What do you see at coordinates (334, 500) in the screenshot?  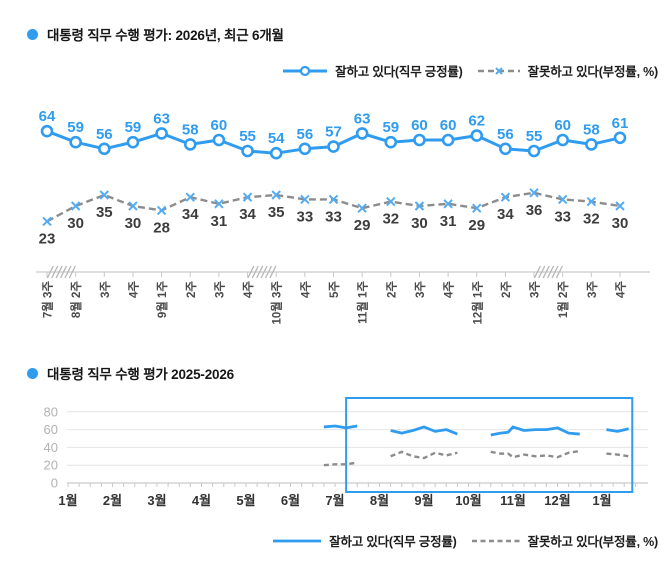 I see `month-label: 7월` at bounding box center [334, 500].